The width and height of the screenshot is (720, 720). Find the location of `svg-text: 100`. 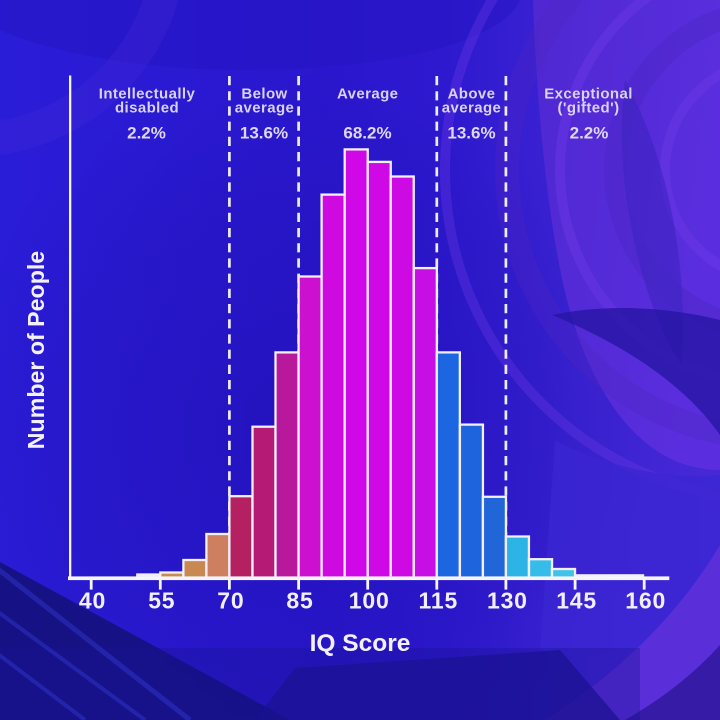

svg-text: 100 is located at coordinates (369, 601).